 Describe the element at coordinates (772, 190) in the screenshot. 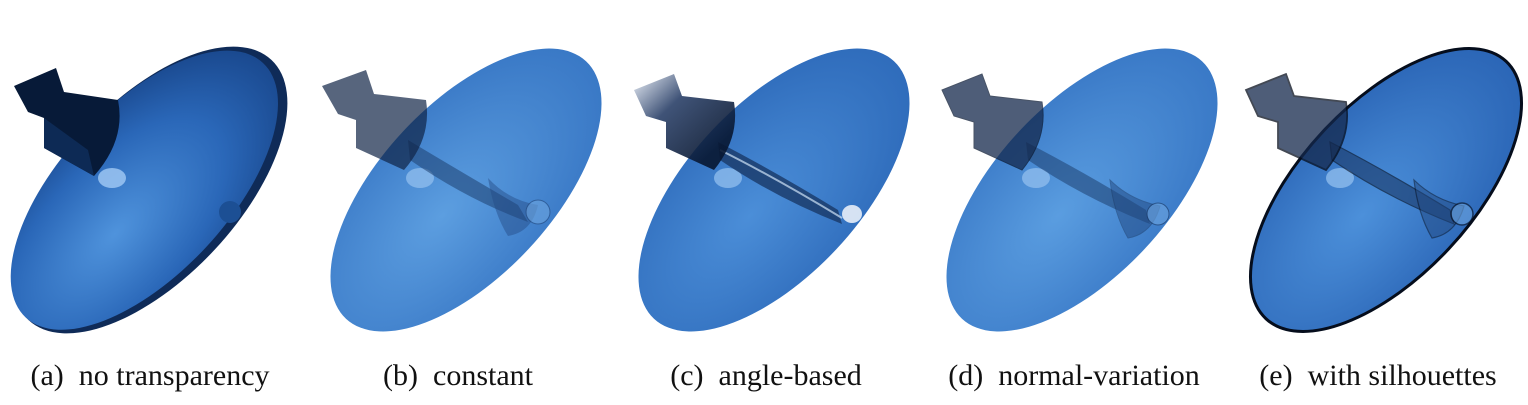

I see `render-angle-based` at that location.